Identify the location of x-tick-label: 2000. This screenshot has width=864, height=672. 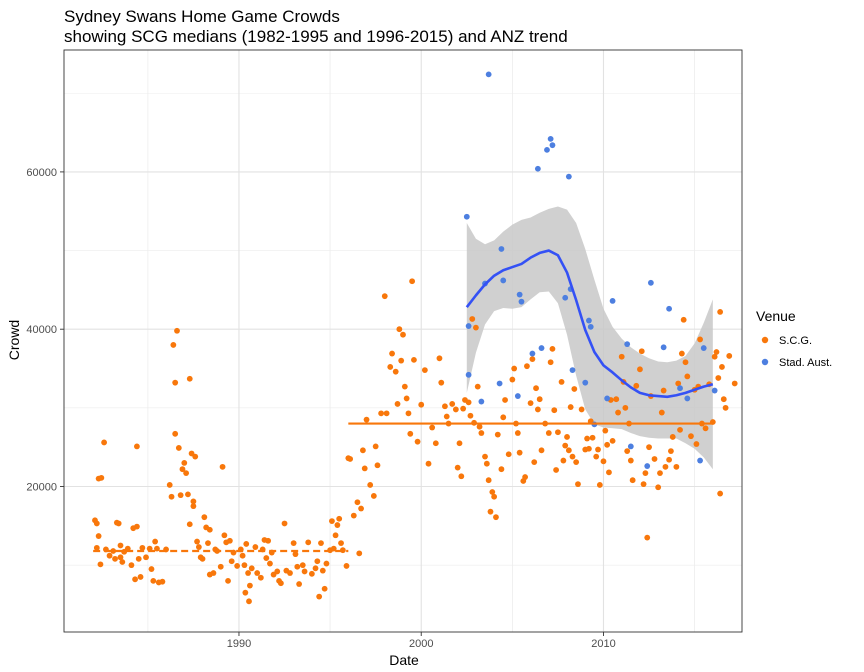
(421, 644).